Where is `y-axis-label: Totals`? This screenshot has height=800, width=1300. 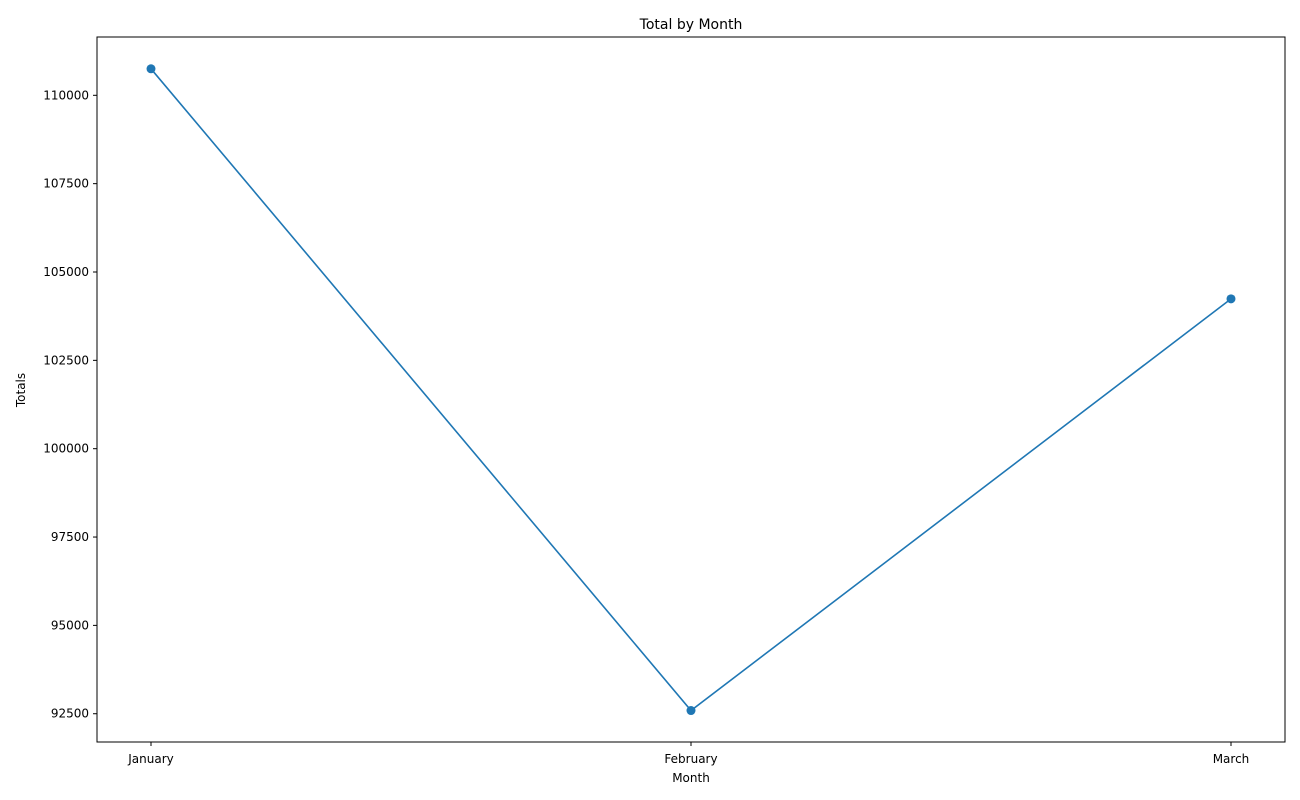 y-axis-label: Totals is located at coordinates (21, 390).